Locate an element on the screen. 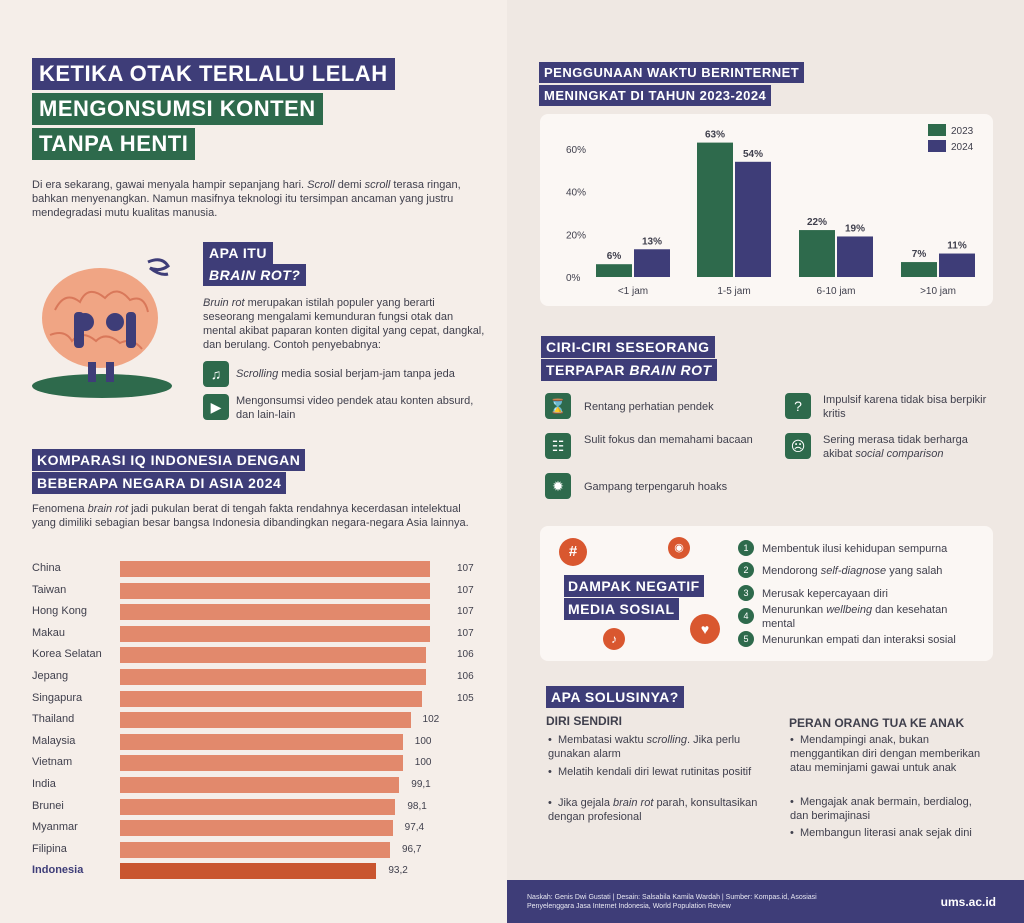 This screenshot has height=923, width=1024. iq-row-thailand: Thailand 102 is located at coordinates (252, 720).